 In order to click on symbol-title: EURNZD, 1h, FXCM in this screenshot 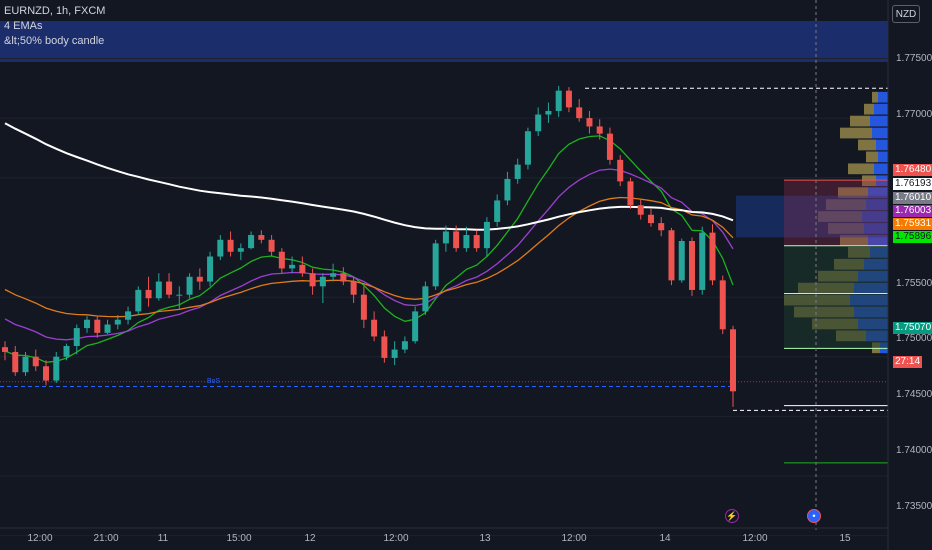, I will do `click(55, 11)`.